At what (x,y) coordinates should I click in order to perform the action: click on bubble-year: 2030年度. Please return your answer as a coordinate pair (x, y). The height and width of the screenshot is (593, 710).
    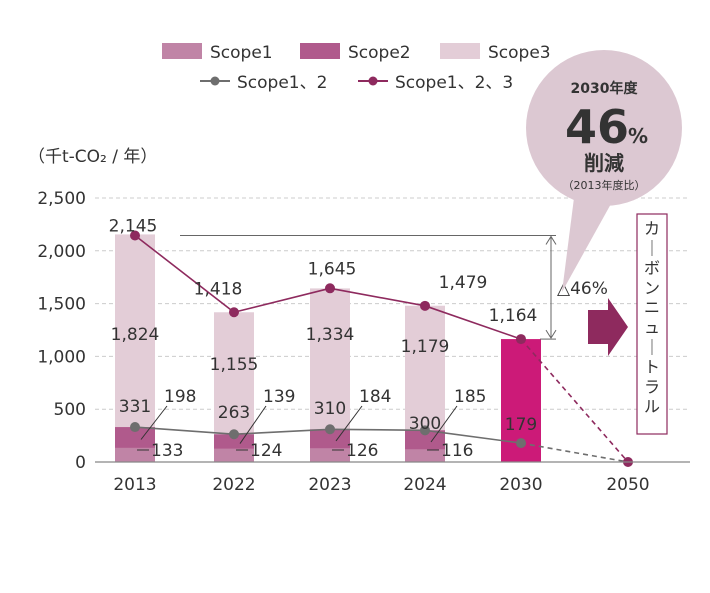
    Looking at the image, I should click on (605, 88).